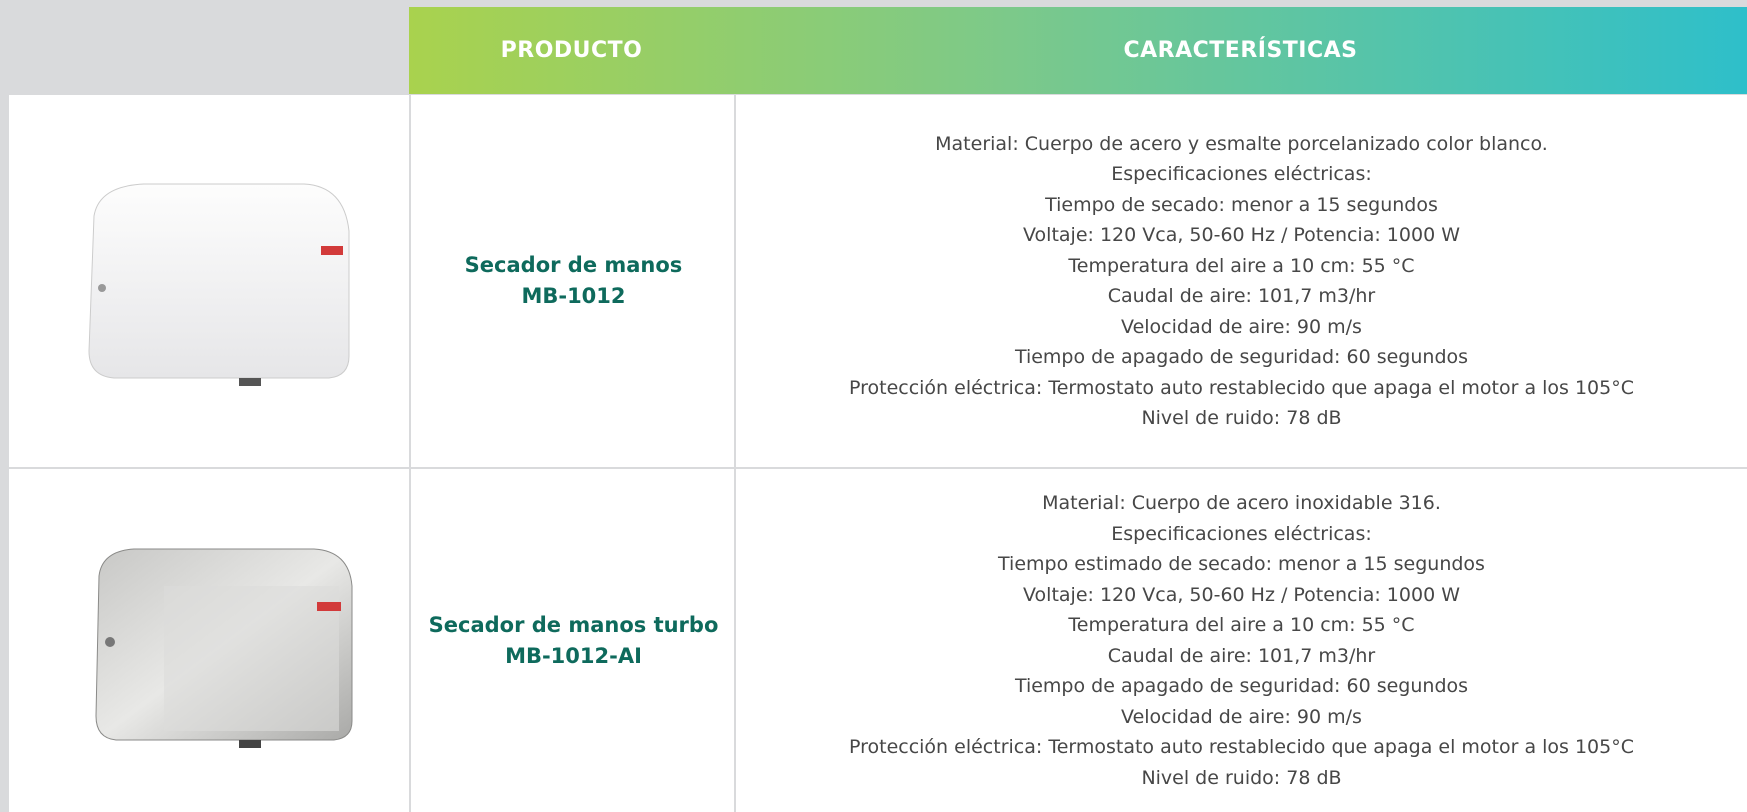 This screenshot has width=1747, height=812. What do you see at coordinates (572, 640) in the screenshot?
I see `product-cell: Secador de manos turbo MB-1012-AI` at bounding box center [572, 640].